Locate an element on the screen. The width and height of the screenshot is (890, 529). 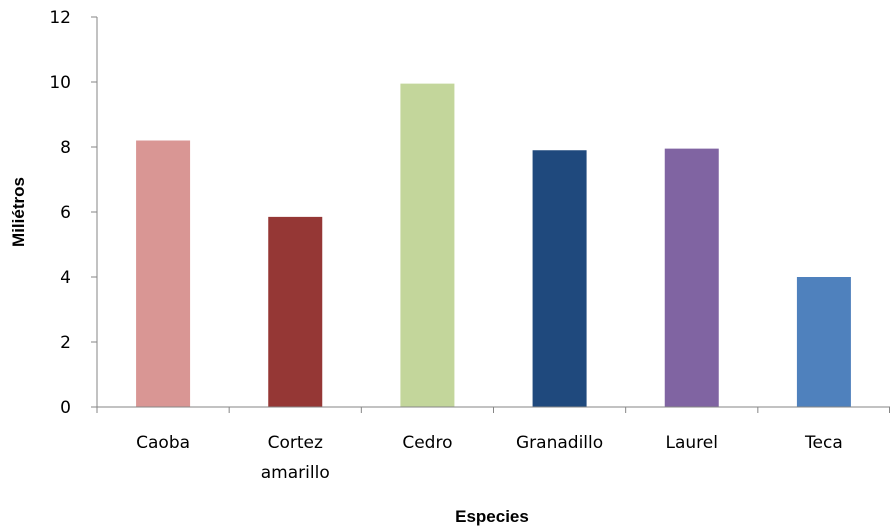
y-tick-label: 0 is located at coordinates (65, 408).